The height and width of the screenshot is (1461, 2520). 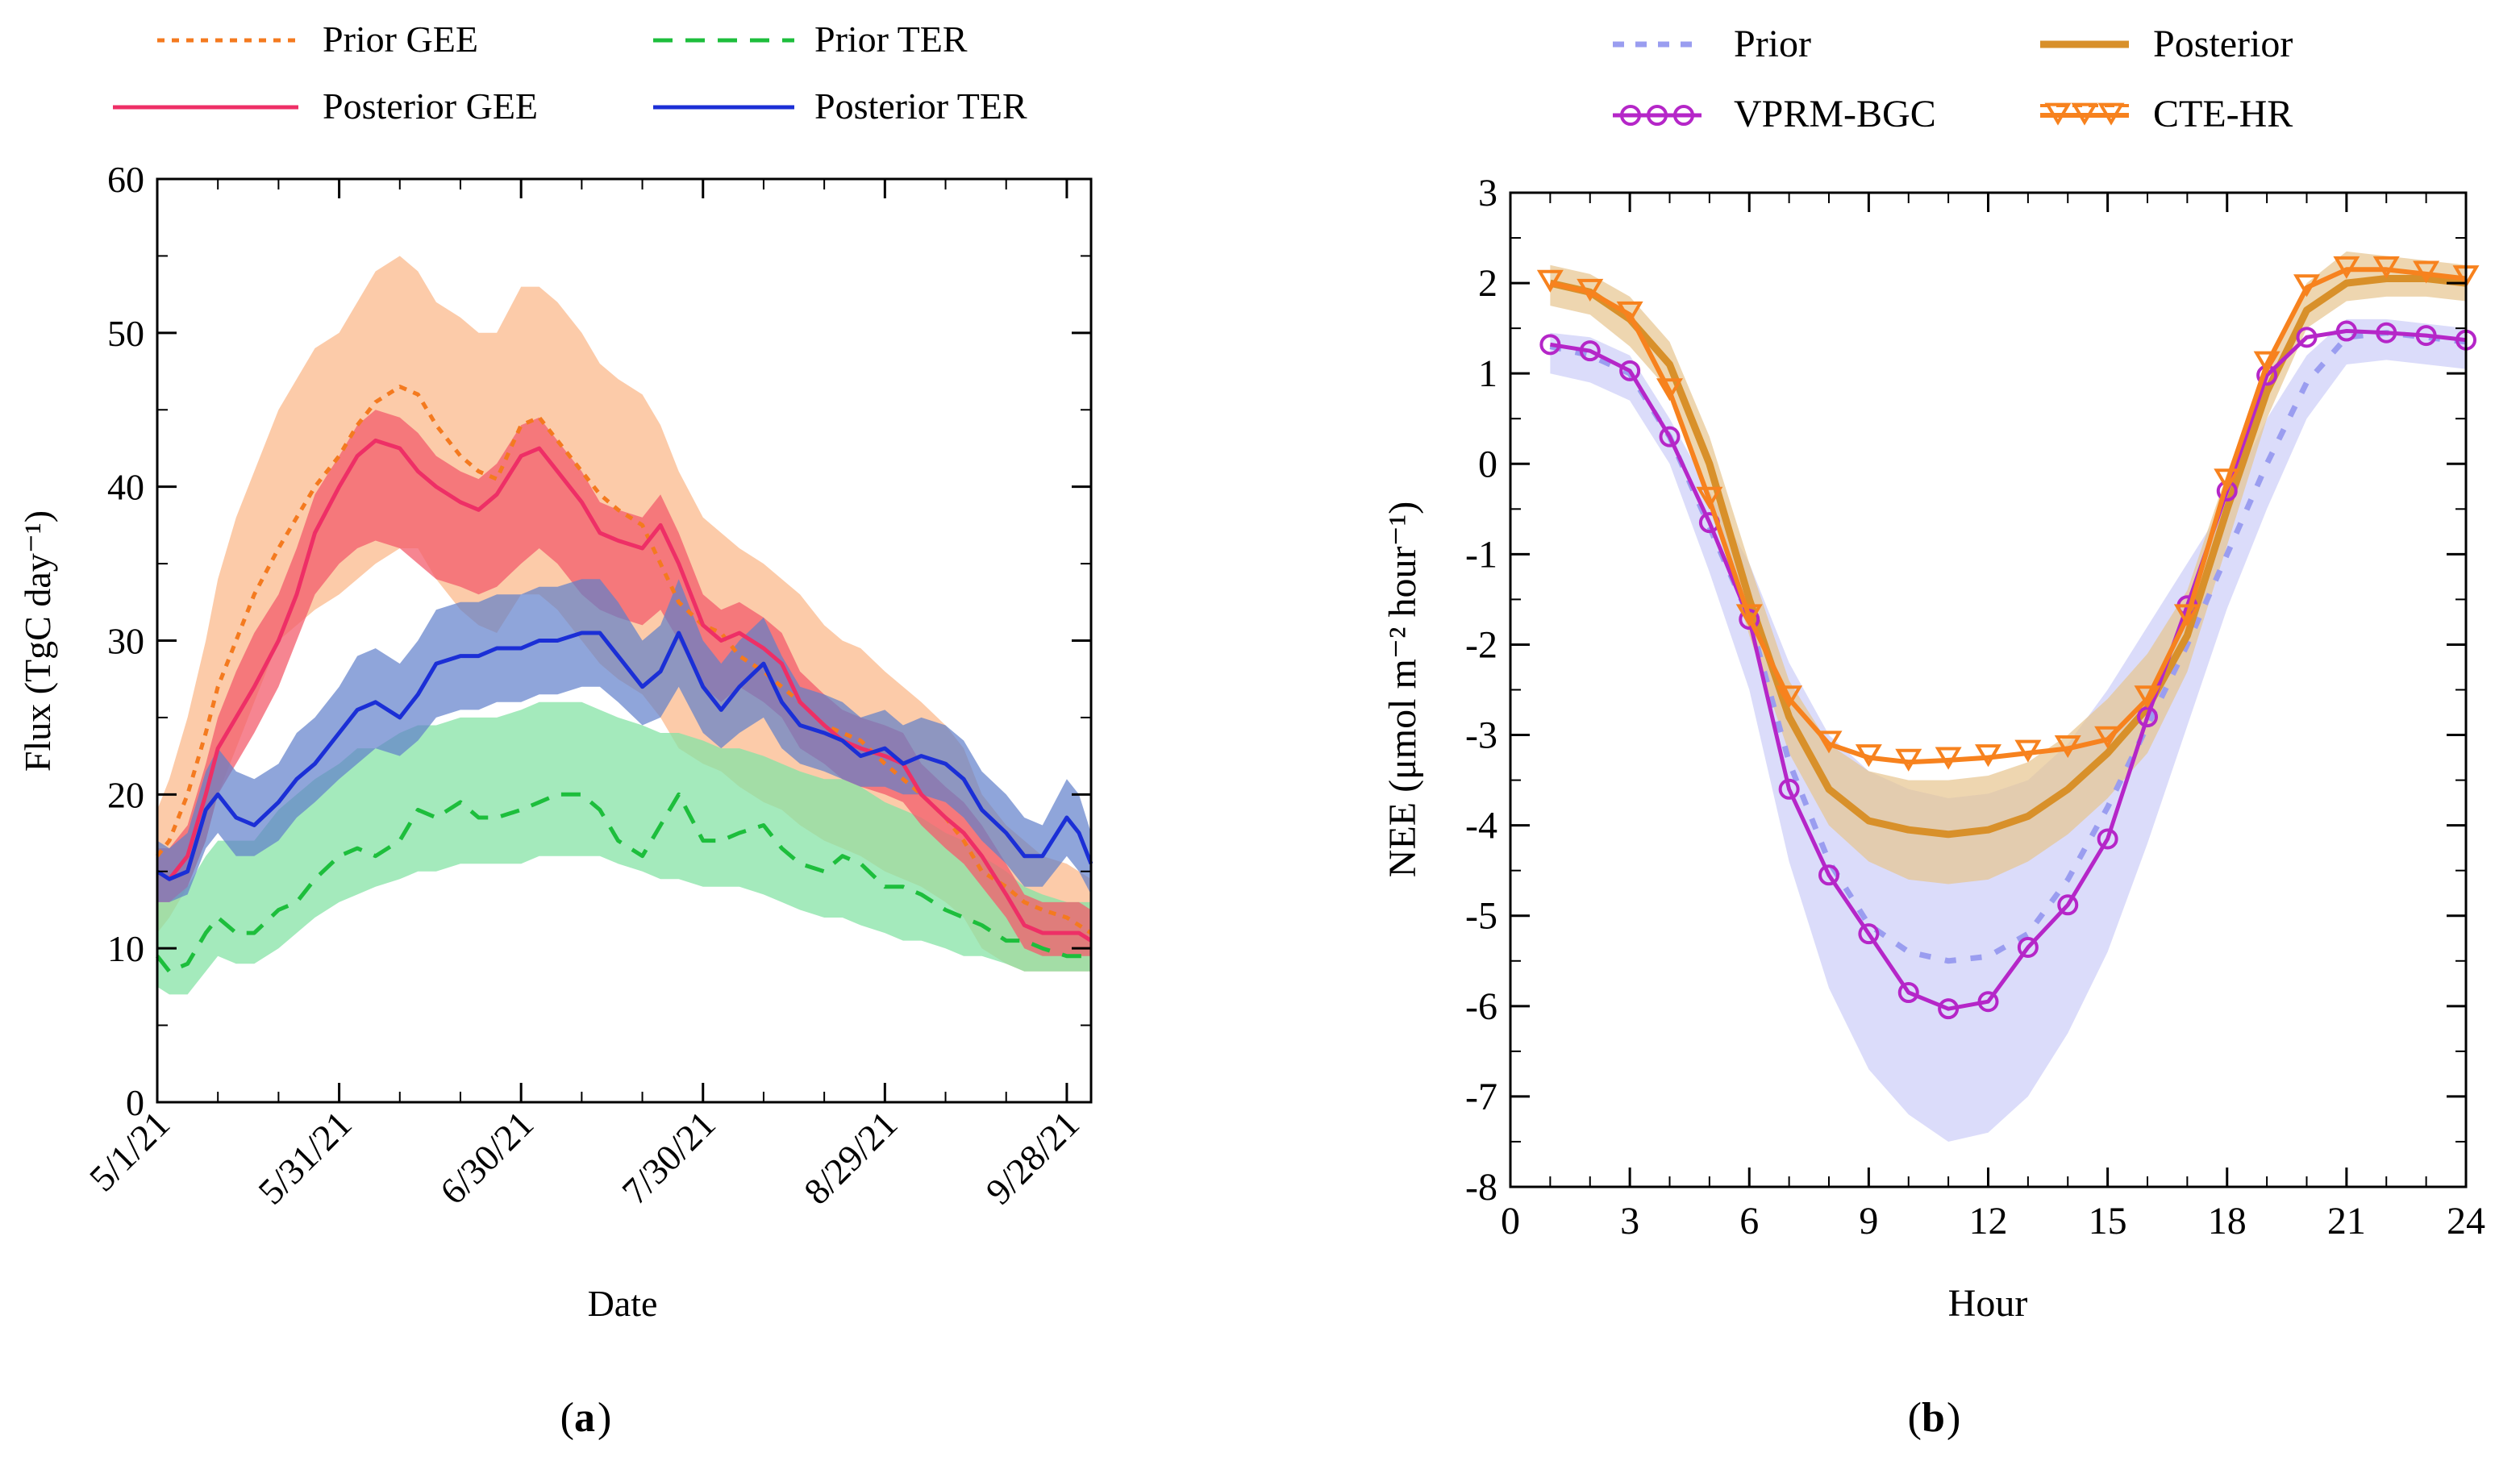 What do you see at coordinates (2008, 557) in the screenshot?
I see `series-line-posterior` at bounding box center [2008, 557].